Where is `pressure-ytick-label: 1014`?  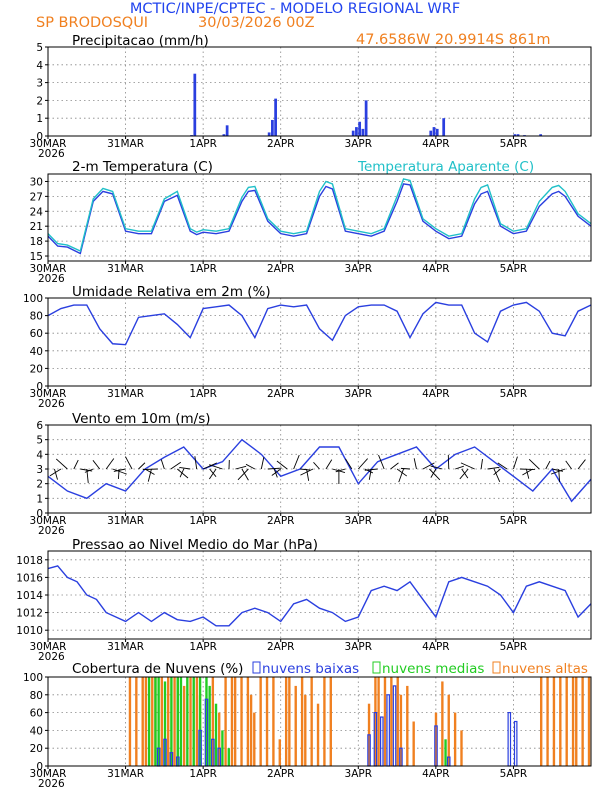 pressure-ytick-label: 1014 is located at coordinates (29, 596).